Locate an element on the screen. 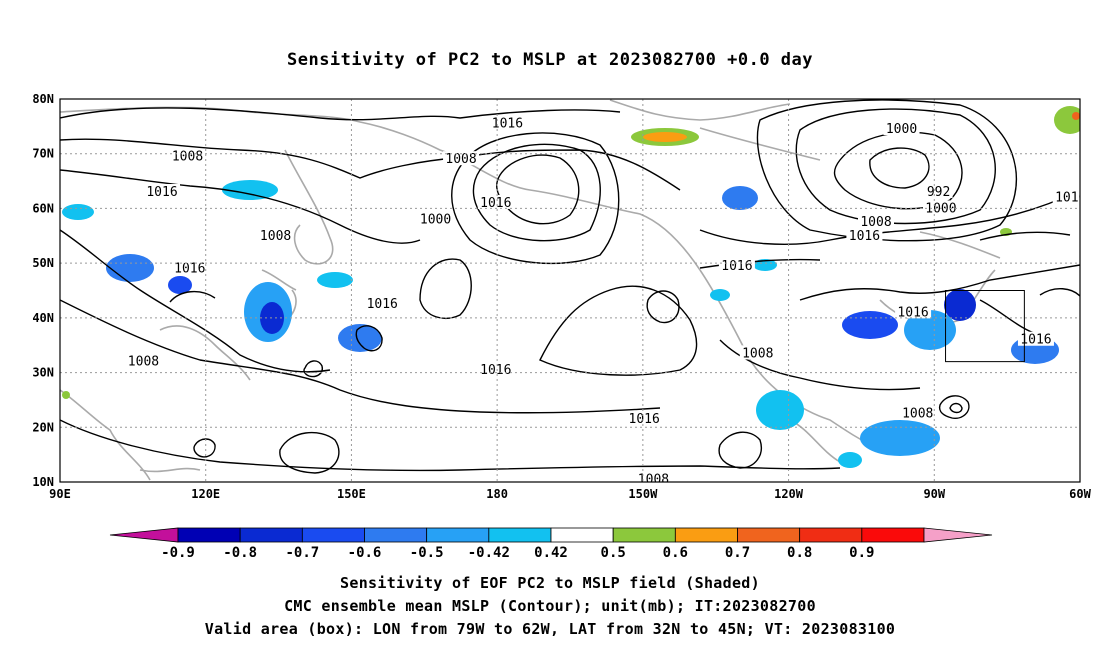 This screenshot has height=650, width=1100. longitude-label: 120E is located at coordinates (205, 494).